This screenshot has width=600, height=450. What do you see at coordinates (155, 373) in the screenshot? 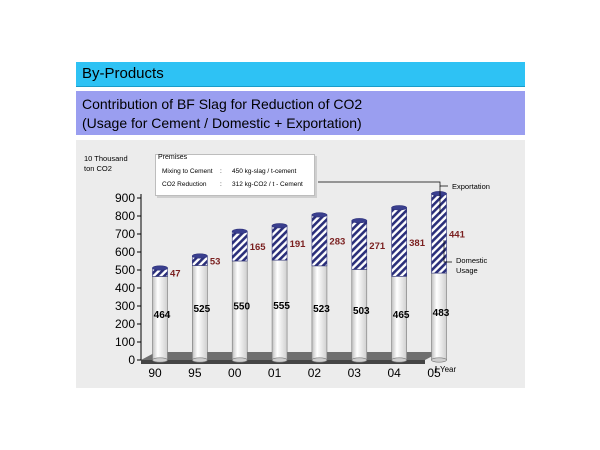
I see `x-tick-label-90: 90` at bounding box center [155, 373].